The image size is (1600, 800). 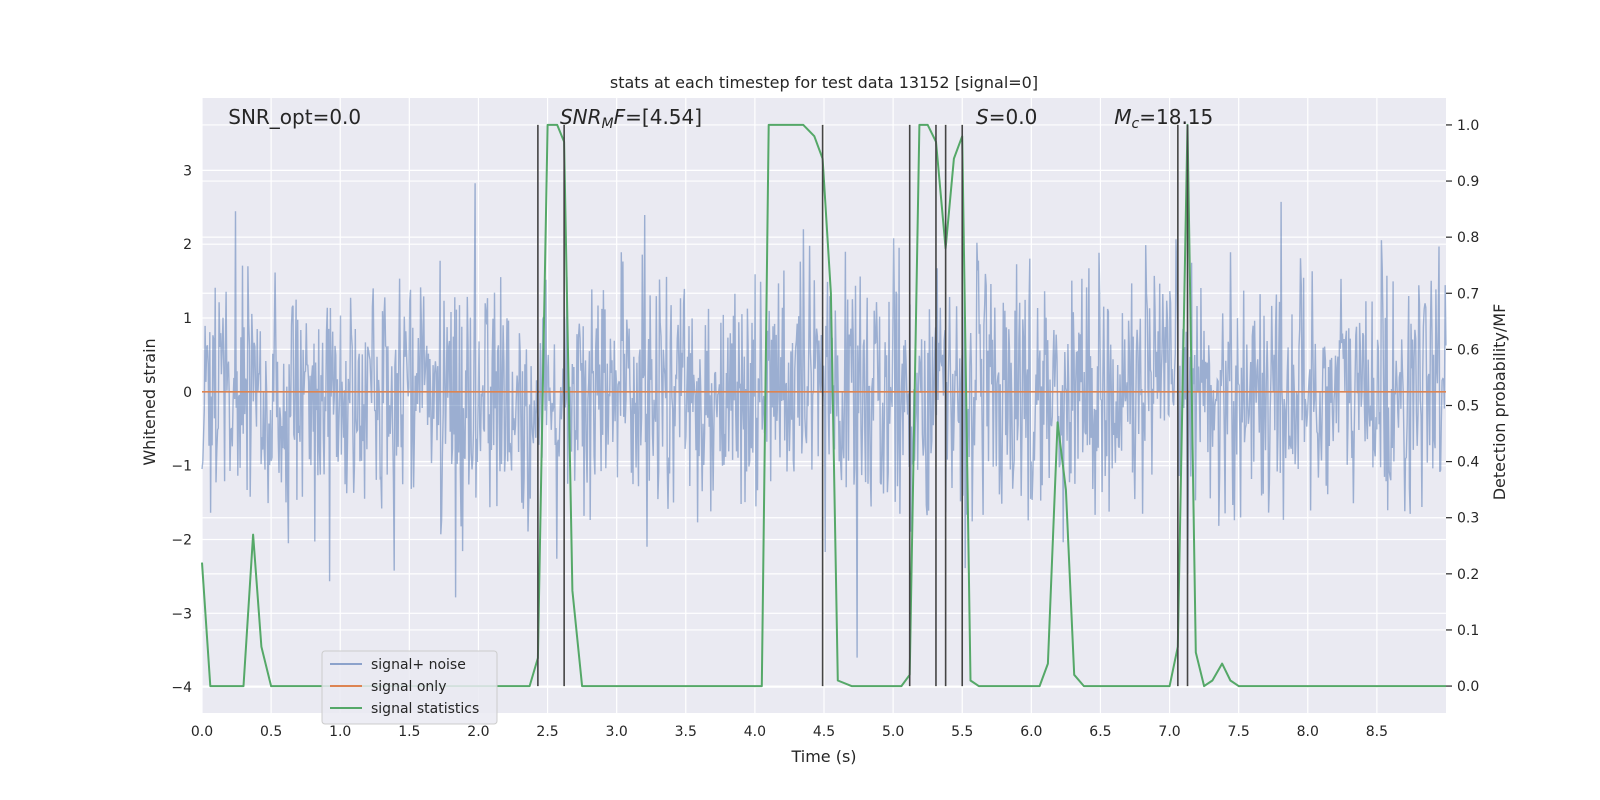 What do you see at coordinates (187, 245) in the screenshot?
I see `y-left-tick-label-6: 2` at bounding box center [187, 245].